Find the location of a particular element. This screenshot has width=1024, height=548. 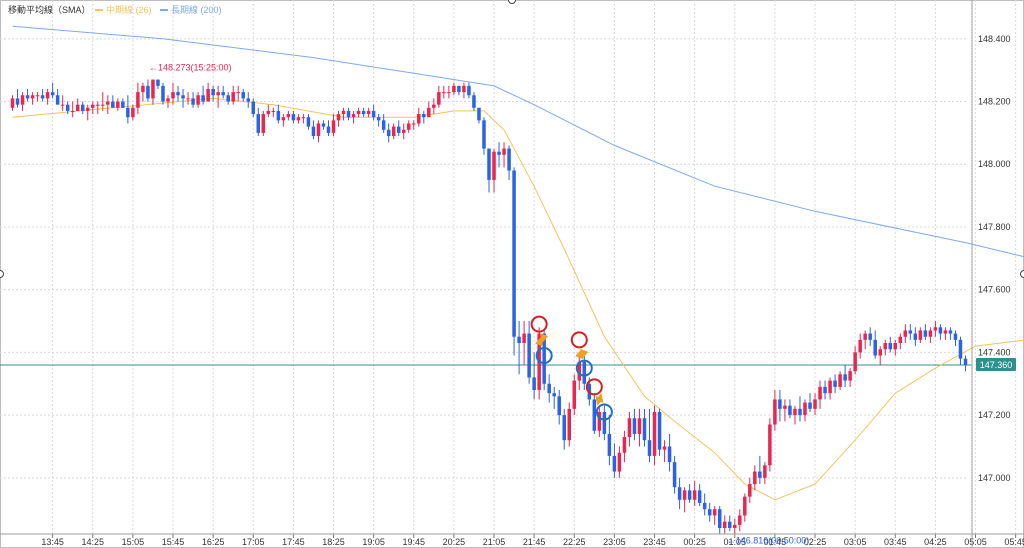

buy-signal-marker is located at coordinates (584, 368).